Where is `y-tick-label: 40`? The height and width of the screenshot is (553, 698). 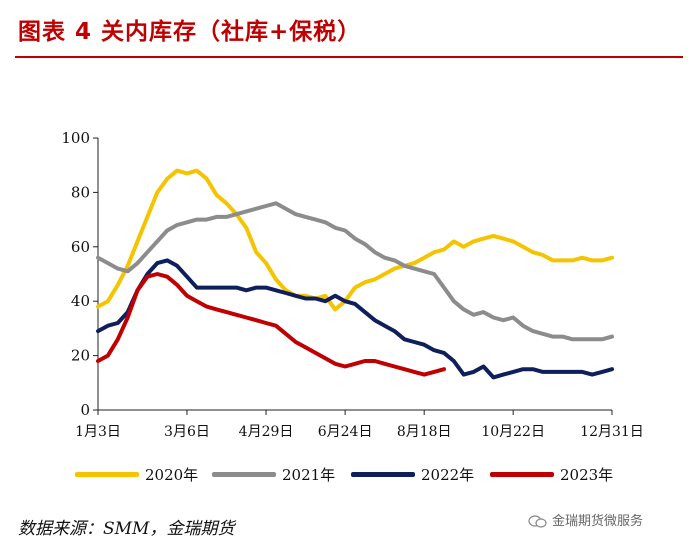 y-tick-label: 40 is located at coordinates (80, 301).